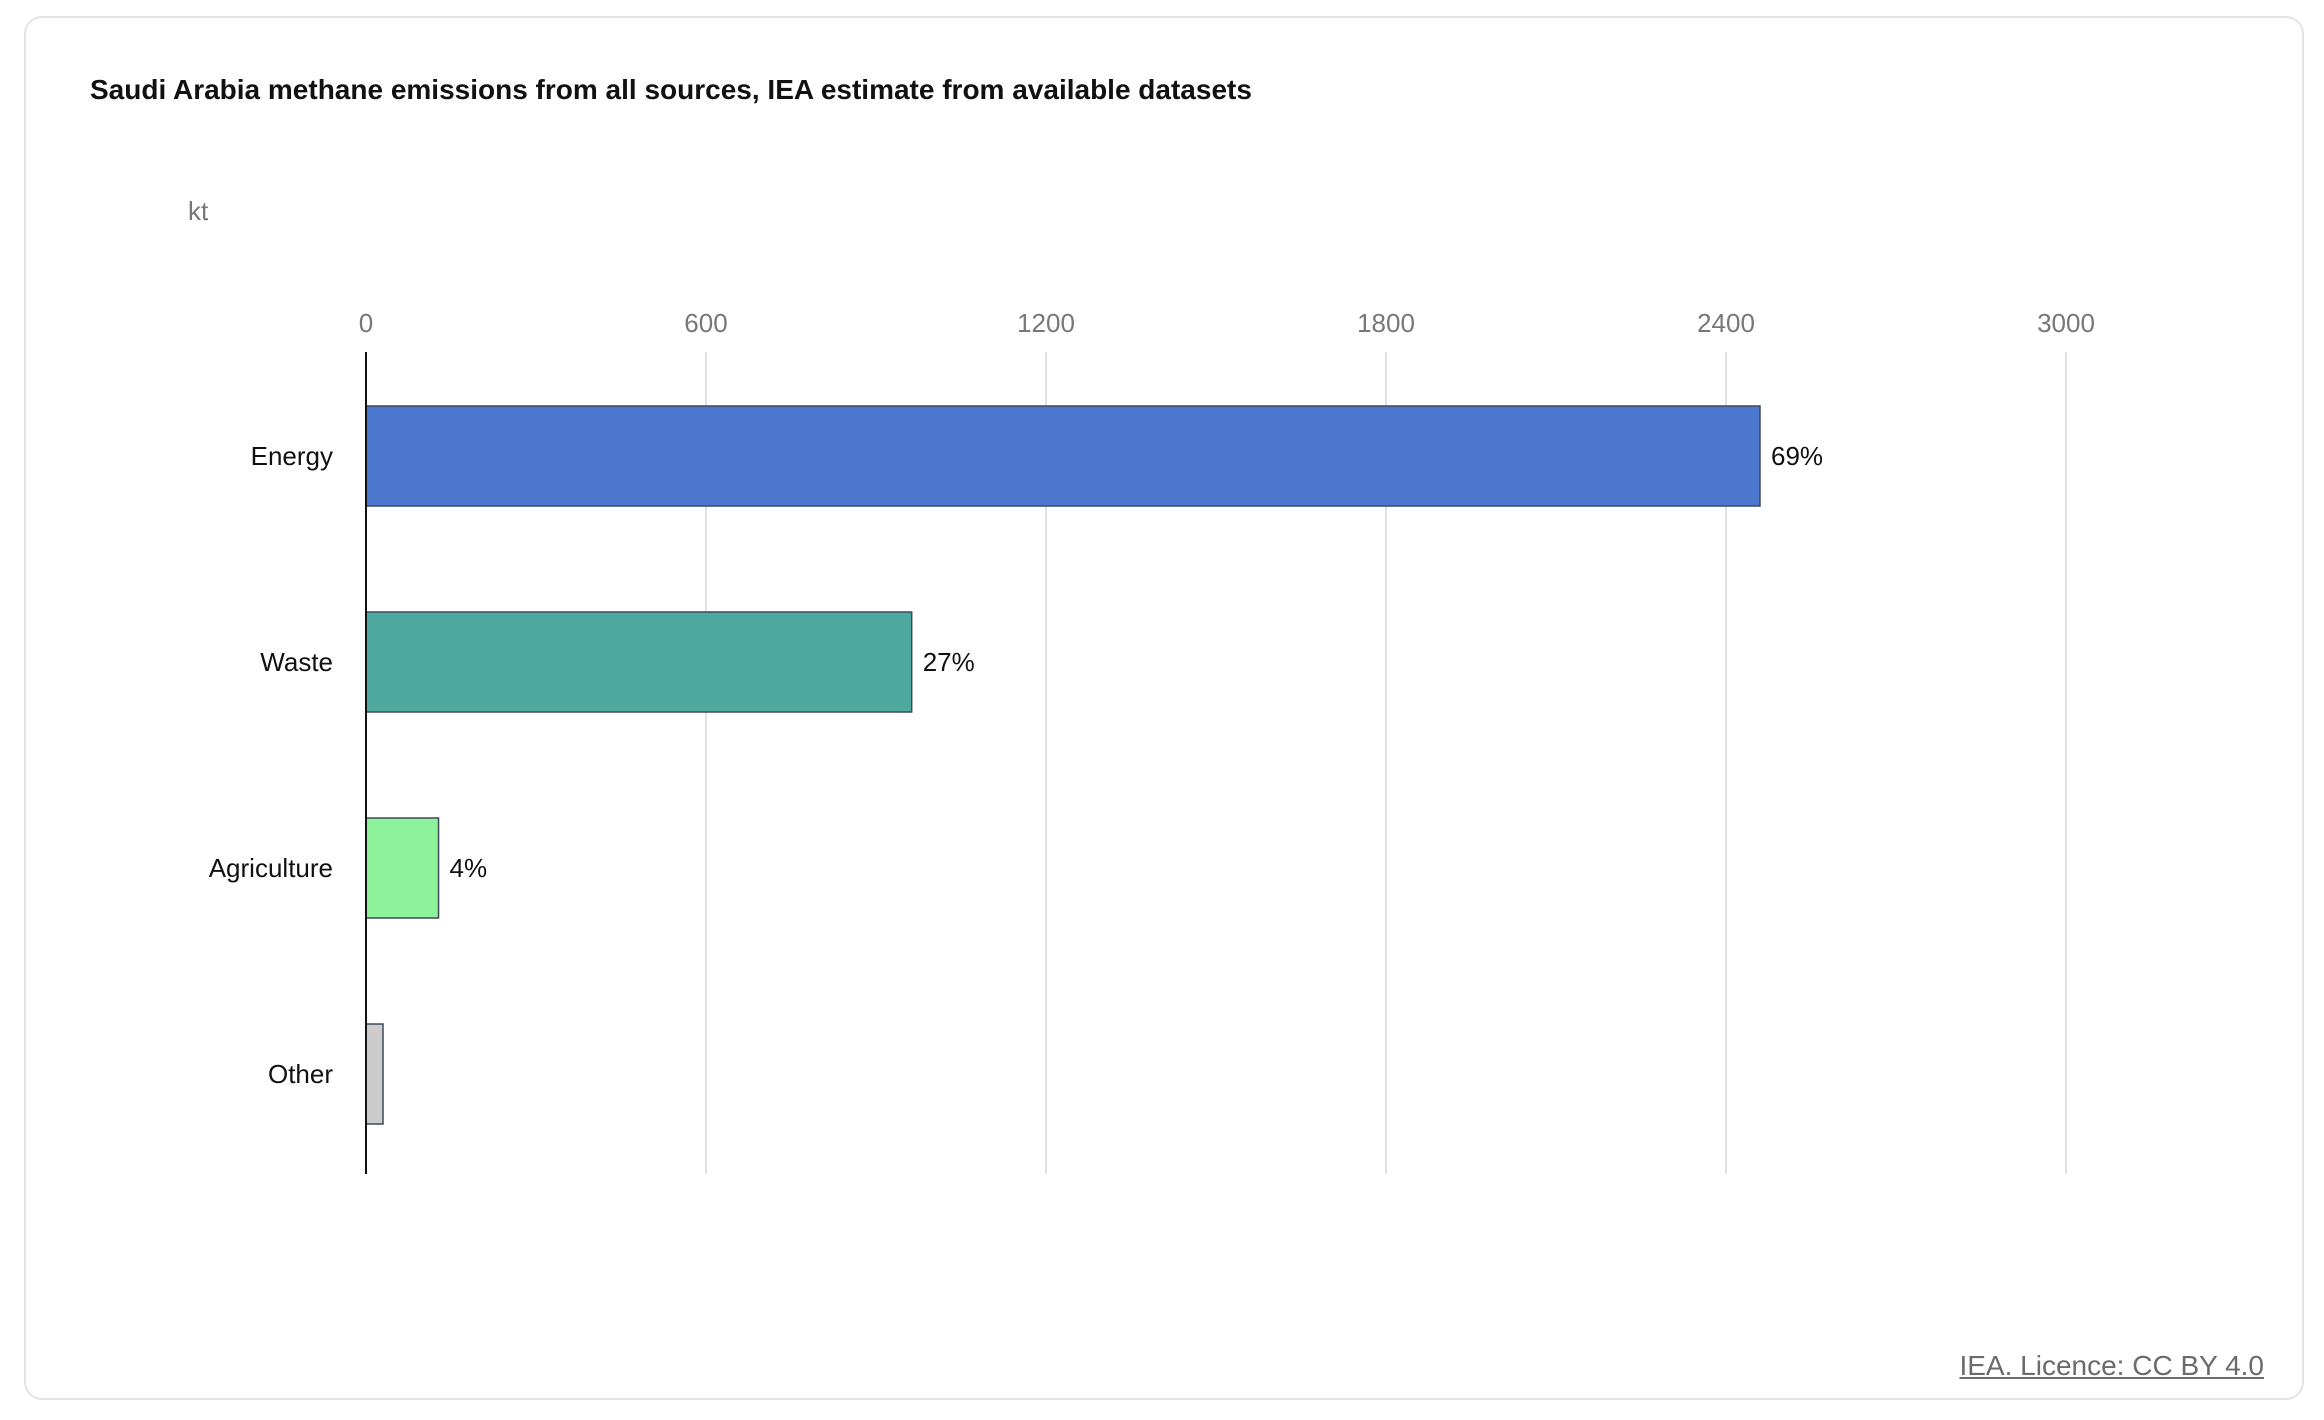 This screenshot has height=1420, width=2324. What do you see at coordinates (1797, 456) in the screenshot?
I see `data-label: 69%` at bounding box center [1797, 456].